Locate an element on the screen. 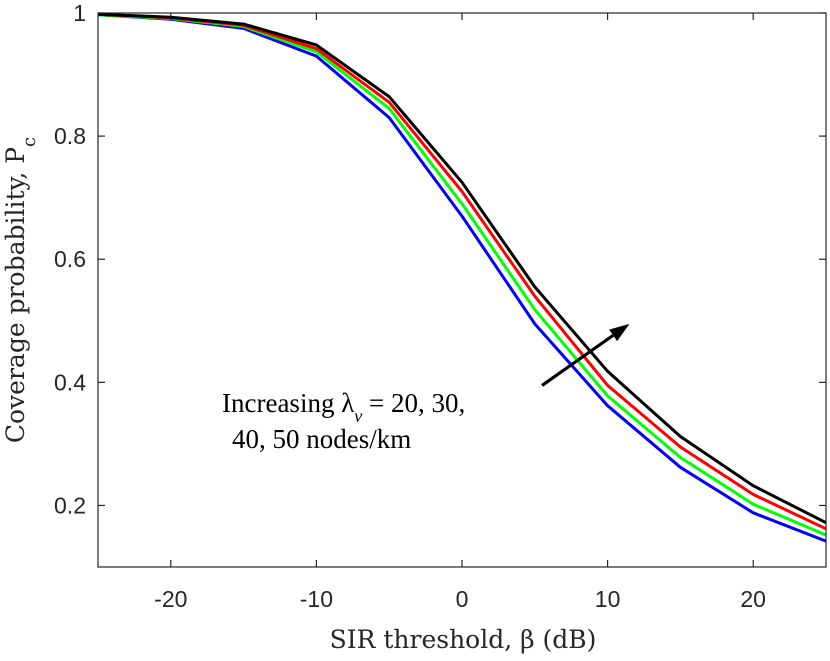 Image resolution: width=830 pixels, height=661 pixels. x-tick-label: -10 is located at coordinates (316, 599).